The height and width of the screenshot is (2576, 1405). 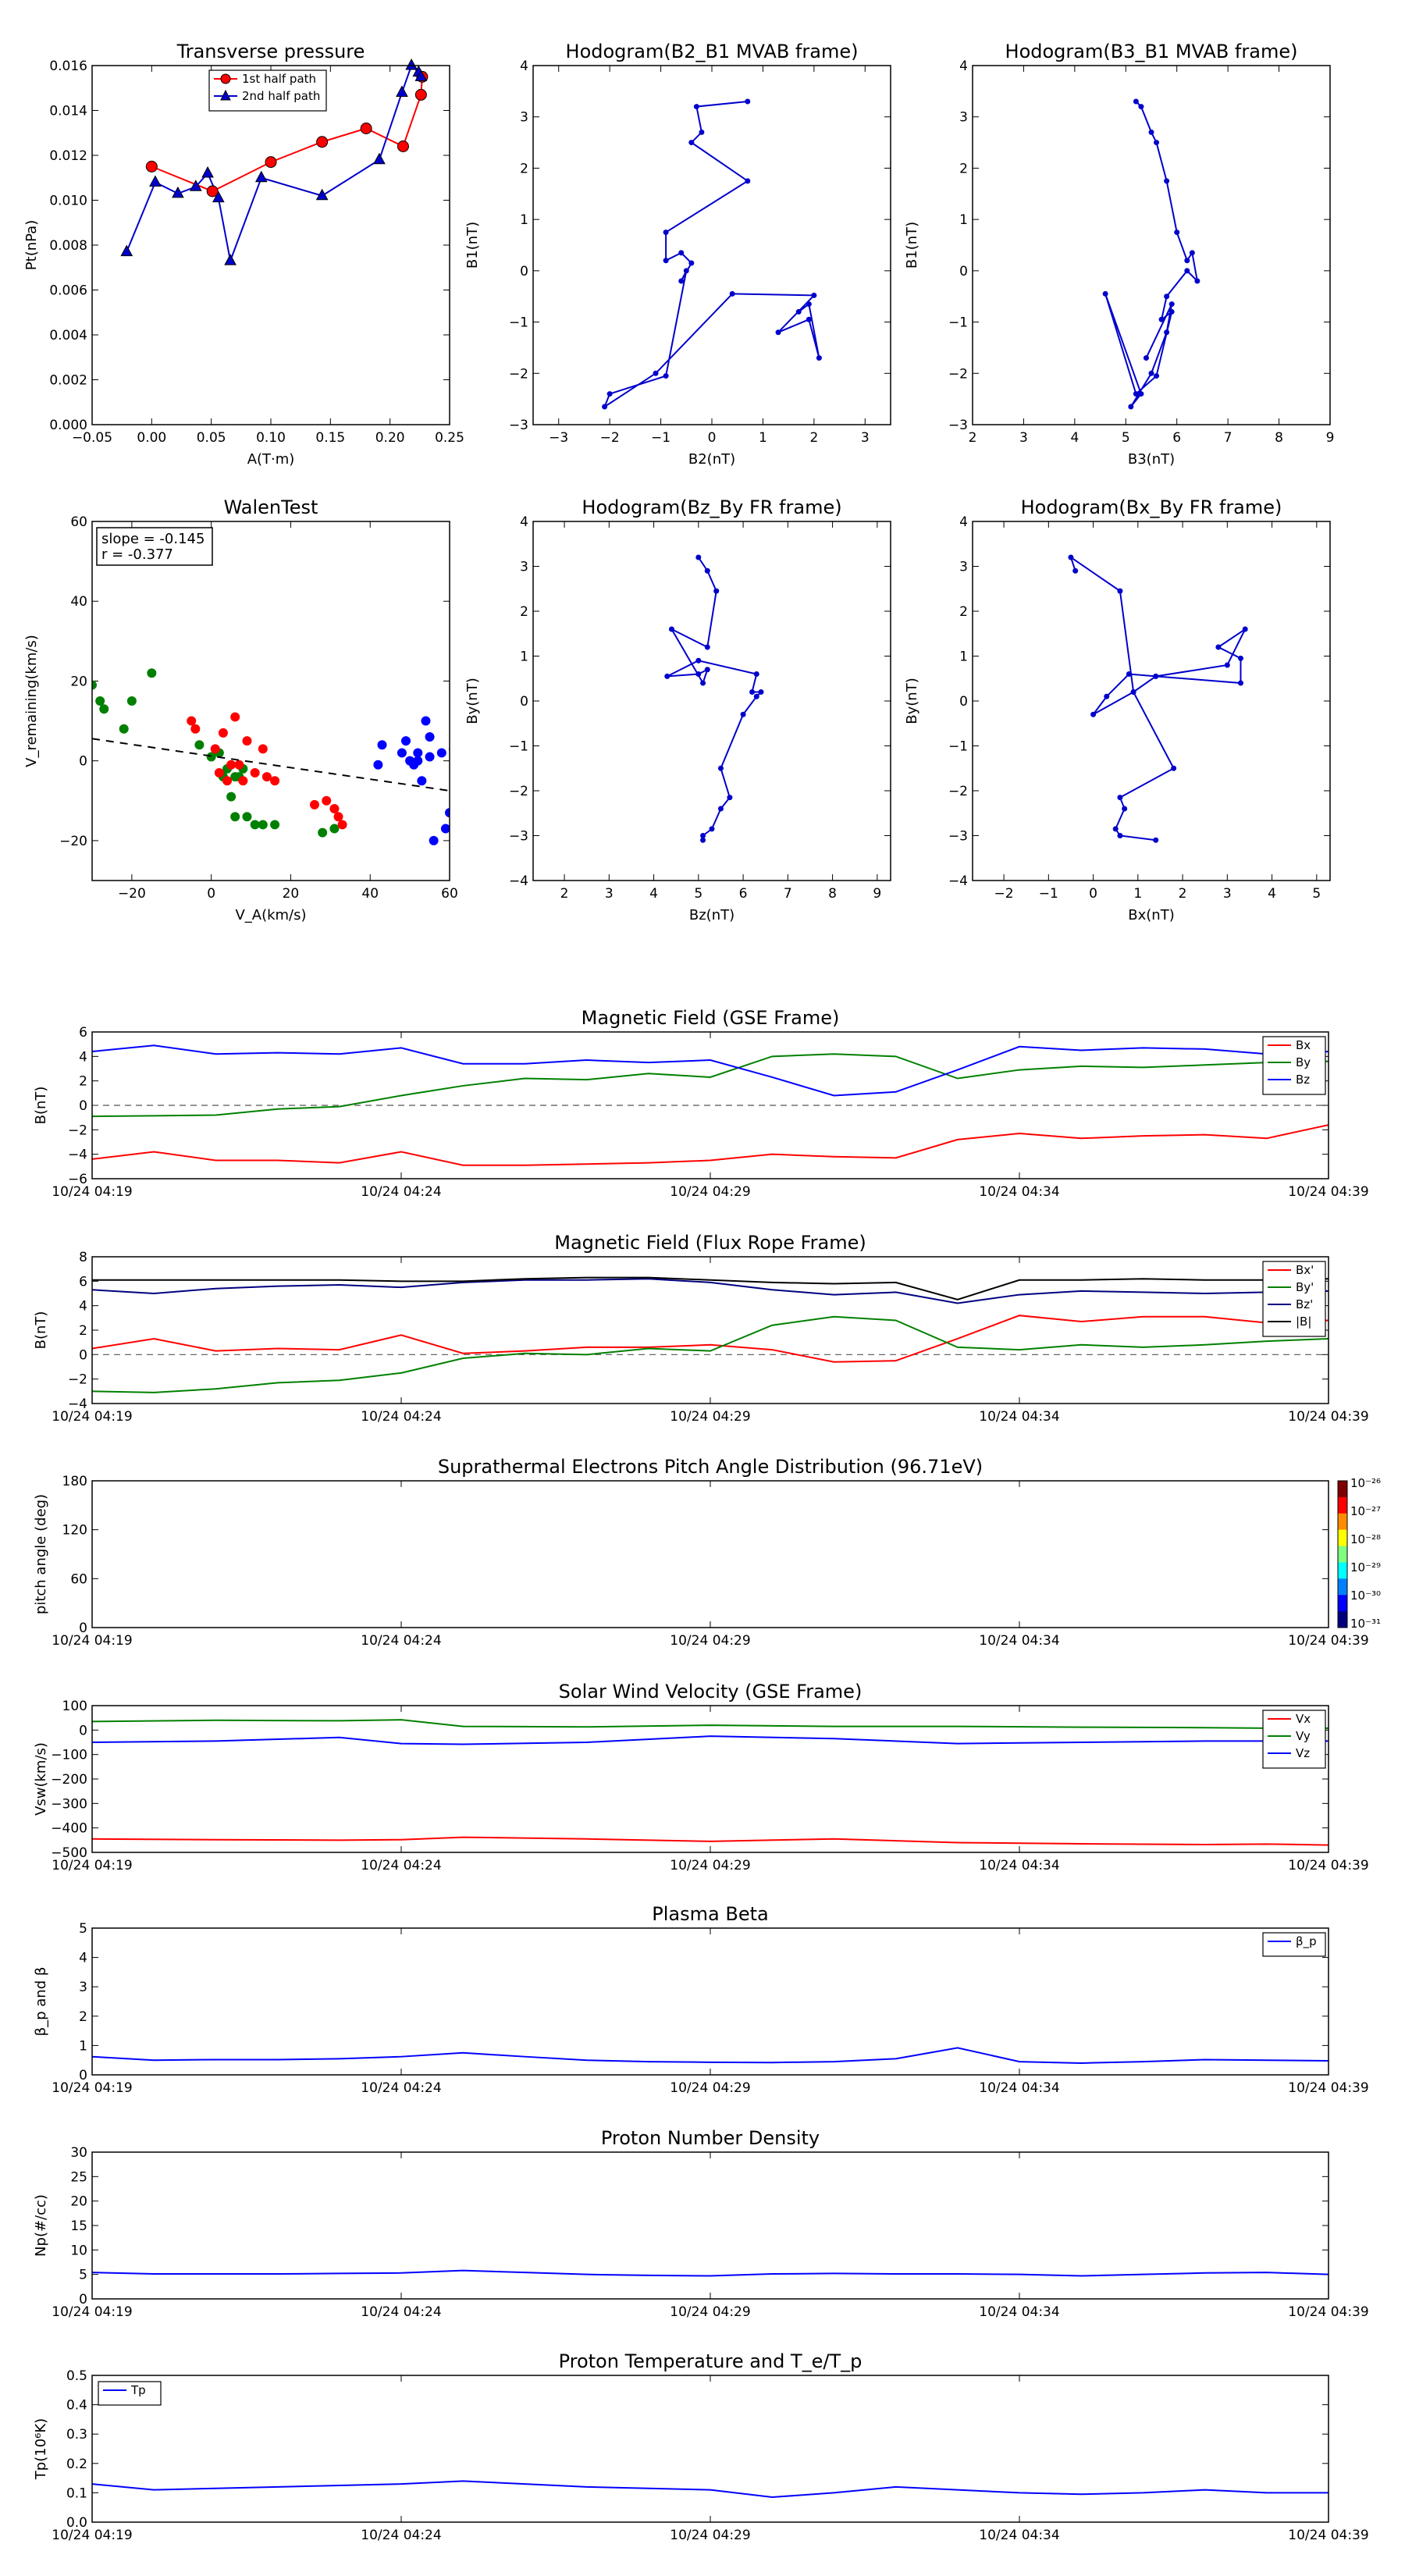 What do you see at coordinates (1304, 1304) in the screenshot?
I see `legend-label: Bz'` at bounding box center [1304, 1304].